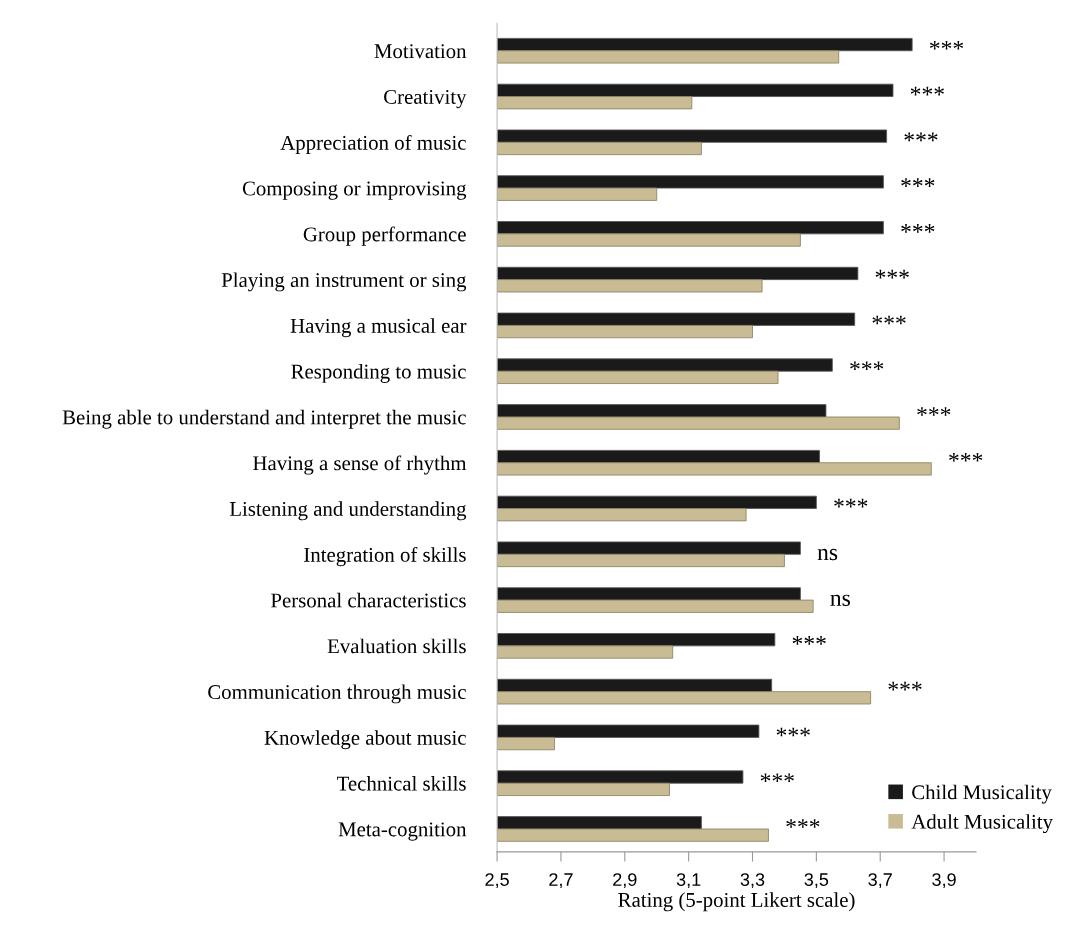  Describe the element at coordinates (360, 465) in the screenshot. I see `y-tick-label: Having a sense of rhythm` at that location.